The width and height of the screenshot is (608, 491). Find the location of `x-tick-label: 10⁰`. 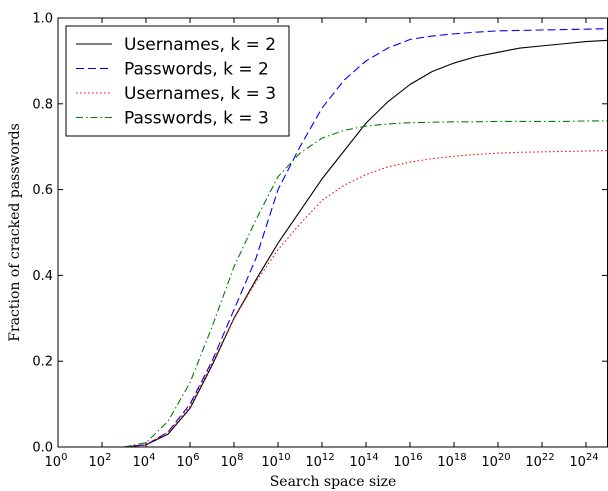

x-tick-label: 10⁰ is located at coordinates (56, 461).